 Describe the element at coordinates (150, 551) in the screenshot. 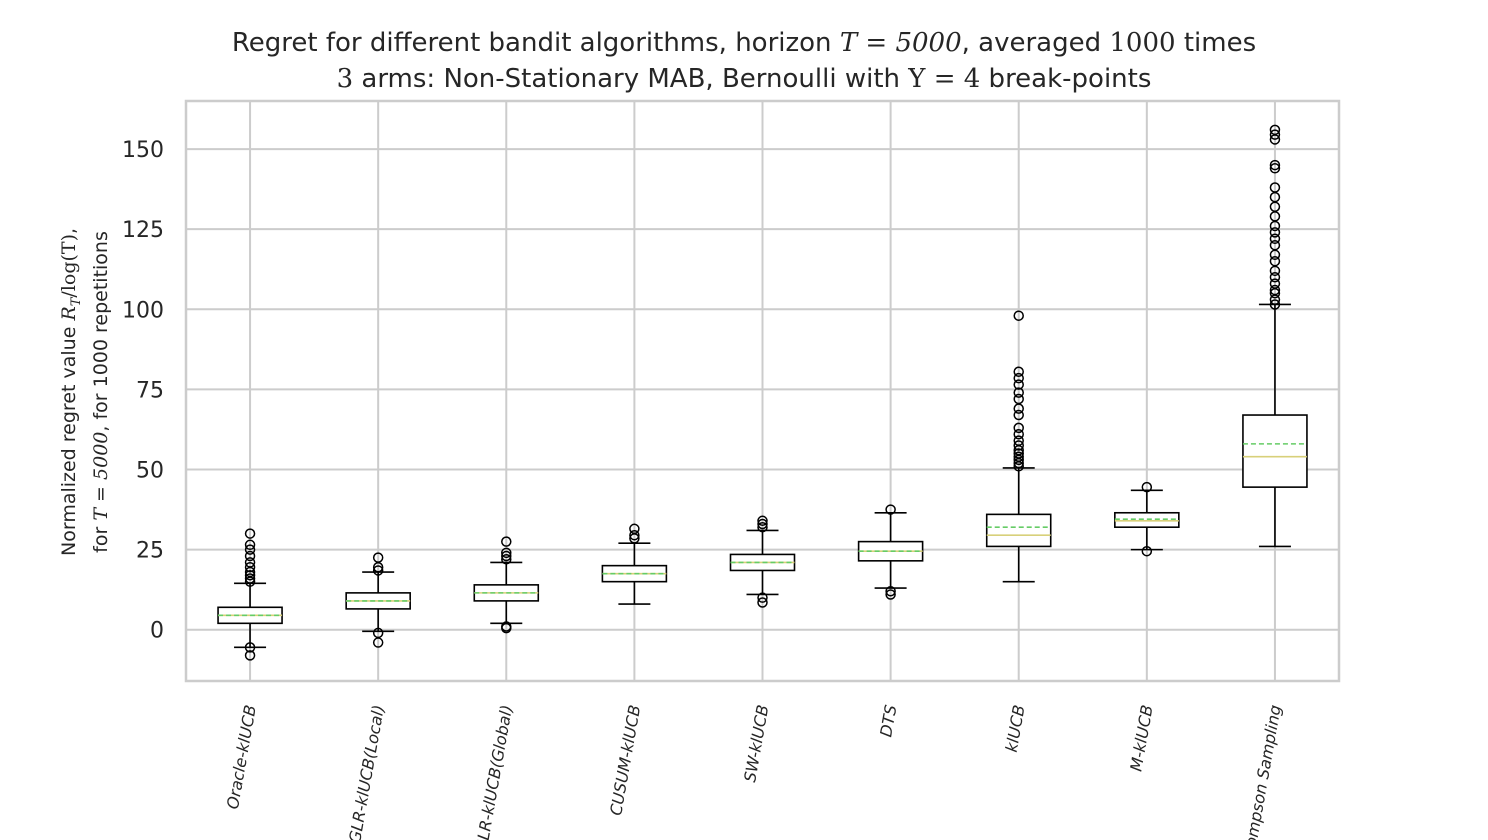

I see `y-tick-label: 25` at that location.